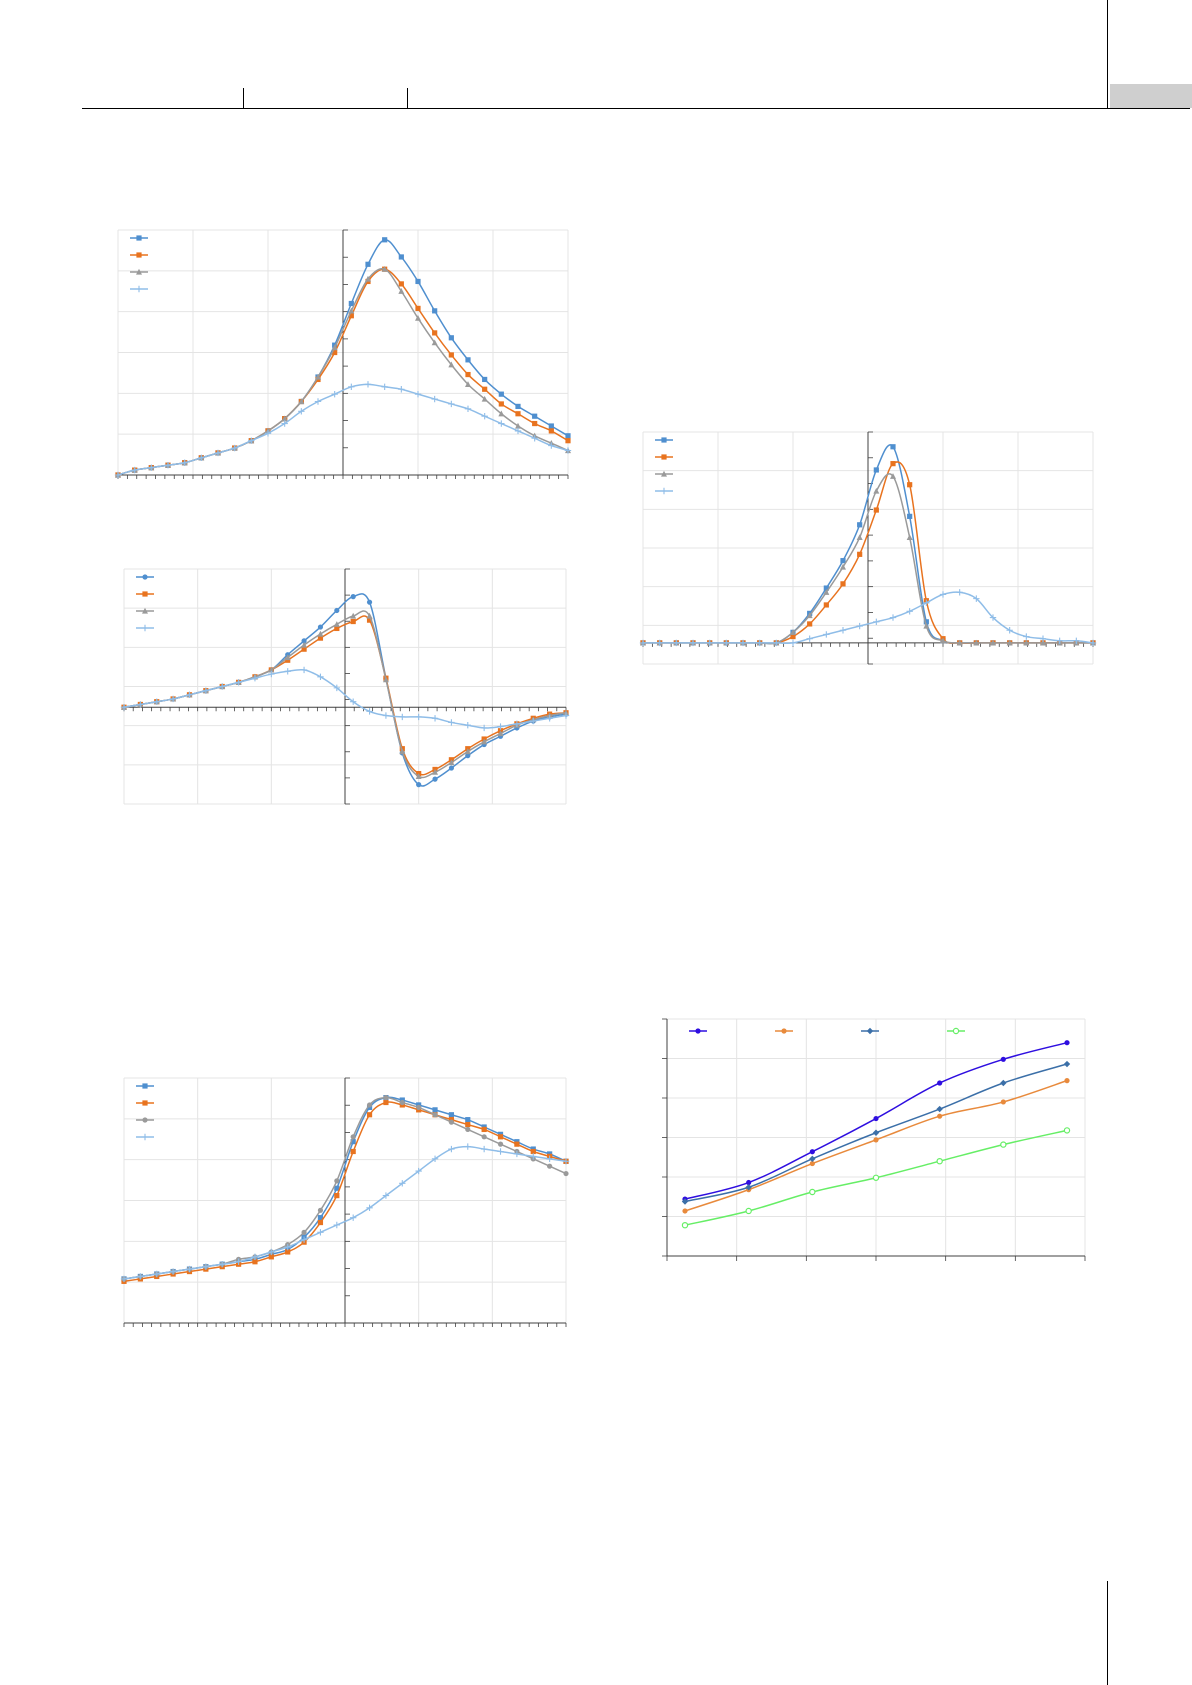 This screenshot has width=1192, height=1685. What do you see at coordinates (1107, 54) in the screenshot?
I see `header-right-rule` at bounding box center [1107, 54].